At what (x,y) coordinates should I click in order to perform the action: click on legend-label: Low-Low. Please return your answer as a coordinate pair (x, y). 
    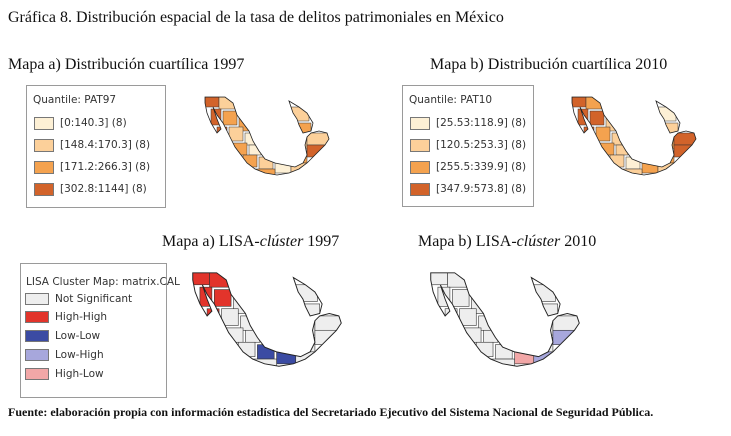
    Looking at the image, I should click on (78, 336).